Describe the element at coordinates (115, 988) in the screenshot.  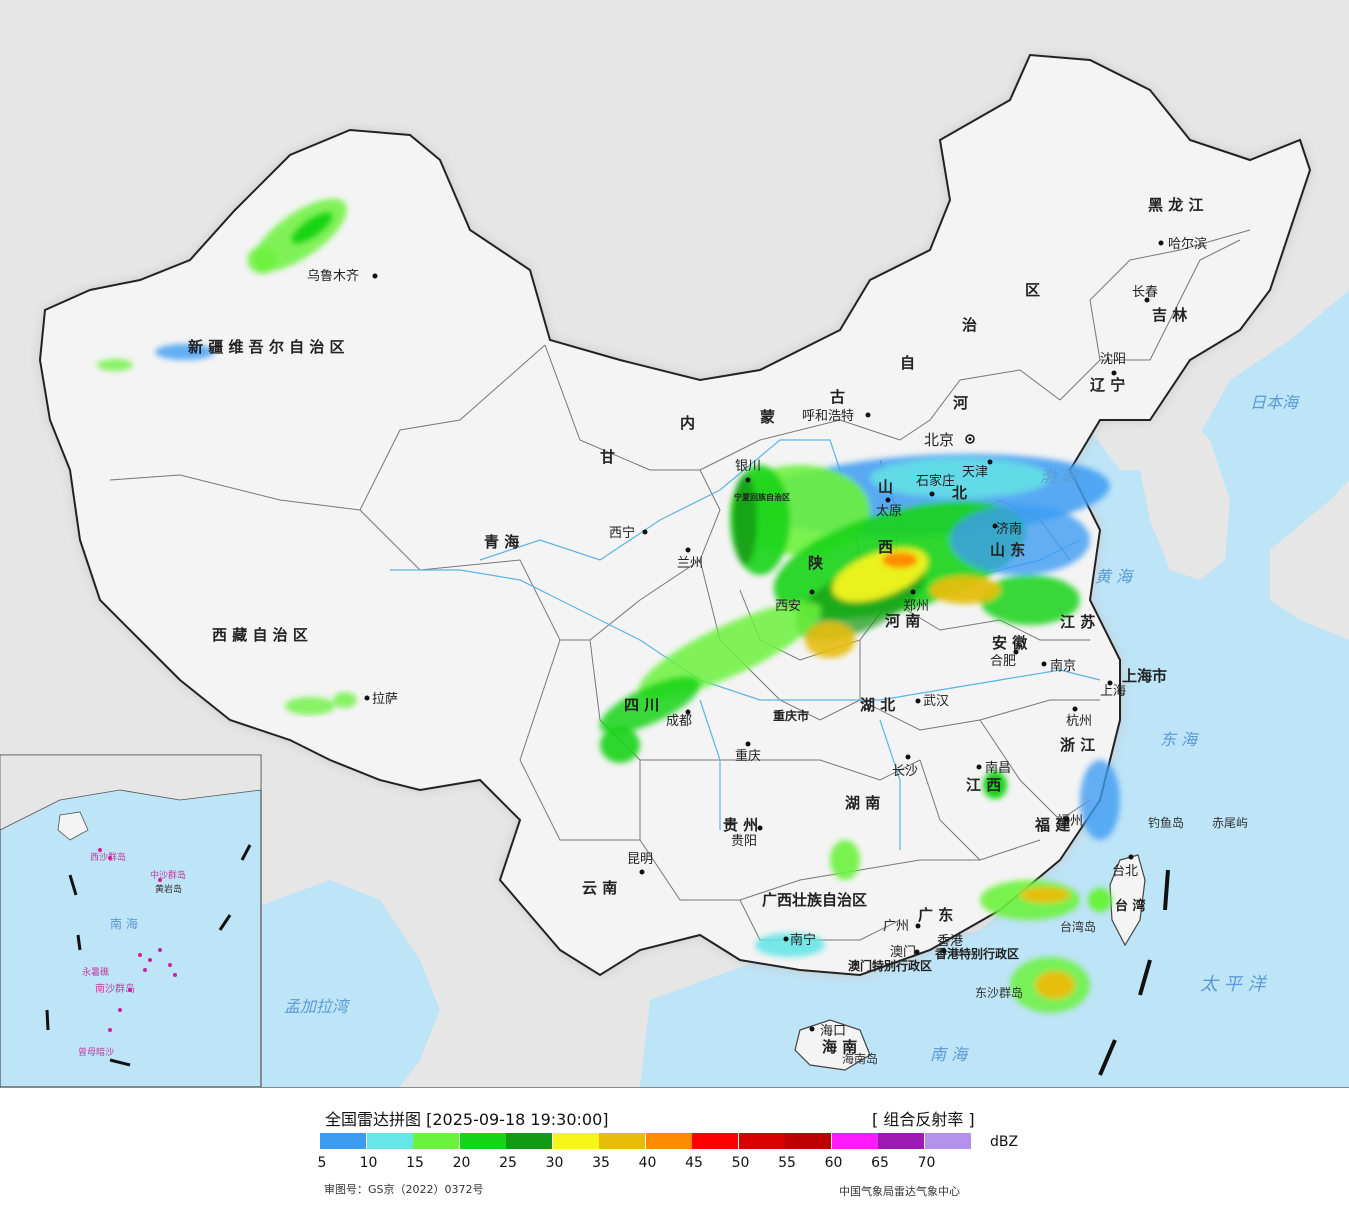
I see `inset-nansha-label: 南沙群岛` at that location.